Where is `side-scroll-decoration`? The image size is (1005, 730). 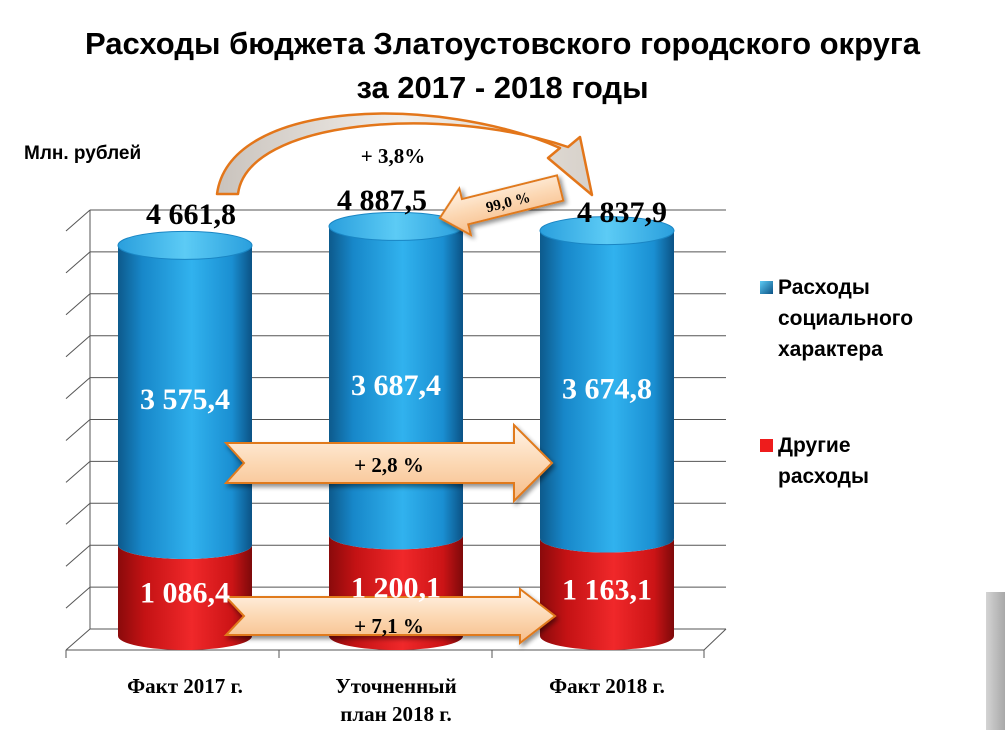 side-scroll-decoration is located at coordinates (995, 661).